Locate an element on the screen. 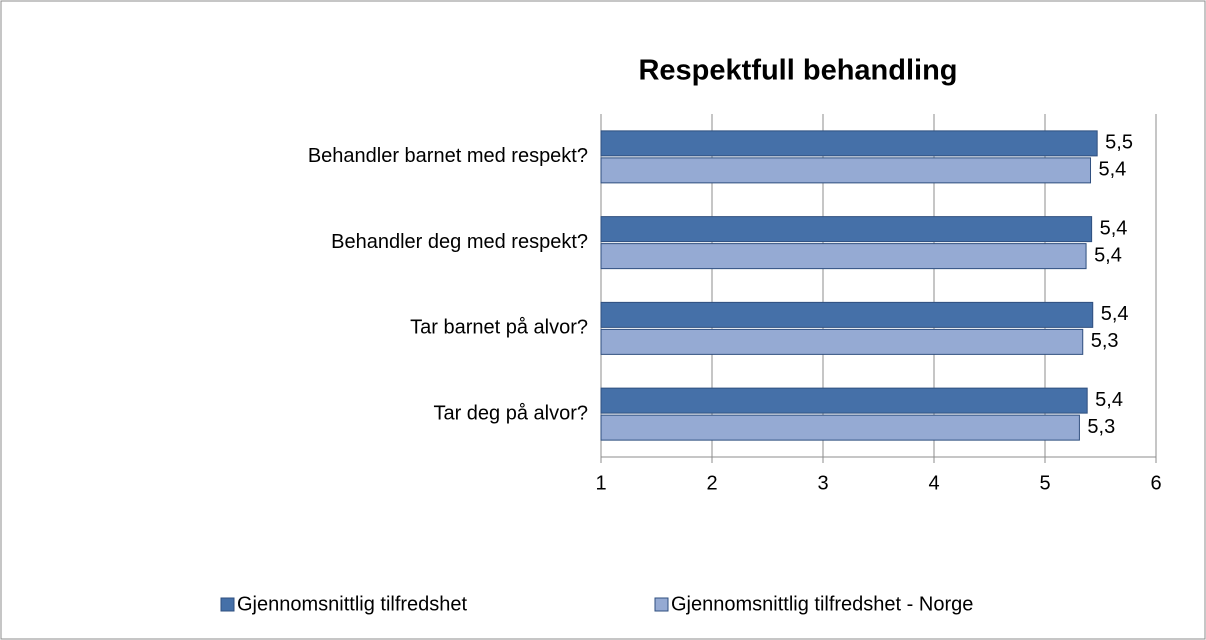 The width and height of the screenshot is (1206, 640). y-tick-label: Tar deg på alvor? is located at coordinates (510, 413).